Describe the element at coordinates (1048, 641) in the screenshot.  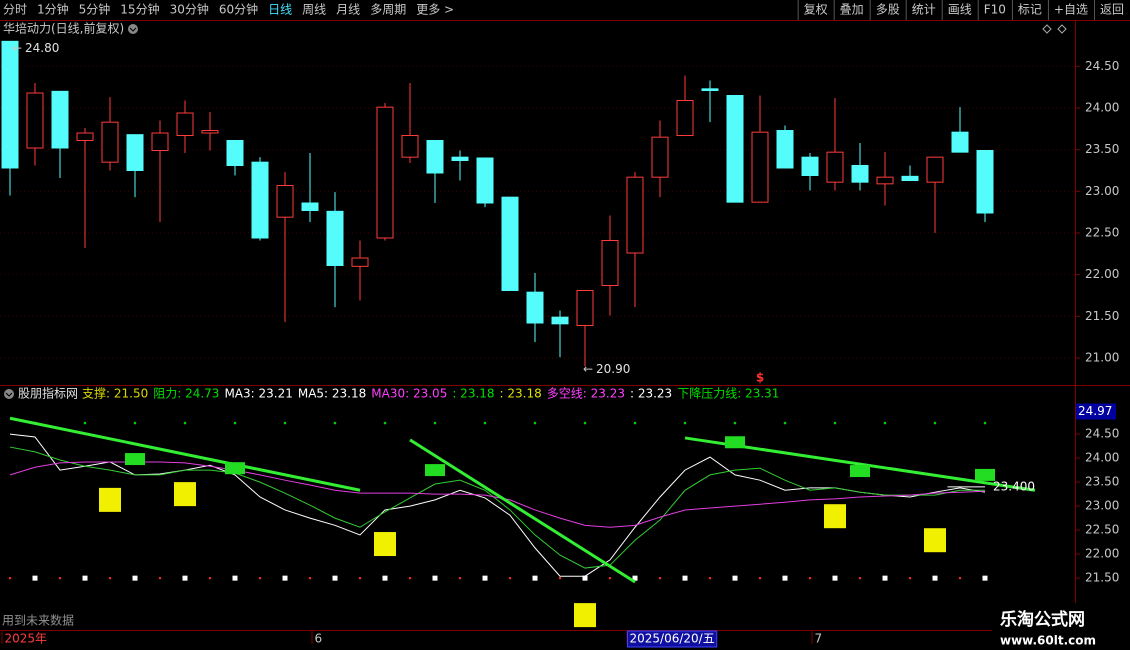
I see `watermark-url: www.60lt.com` at that location.